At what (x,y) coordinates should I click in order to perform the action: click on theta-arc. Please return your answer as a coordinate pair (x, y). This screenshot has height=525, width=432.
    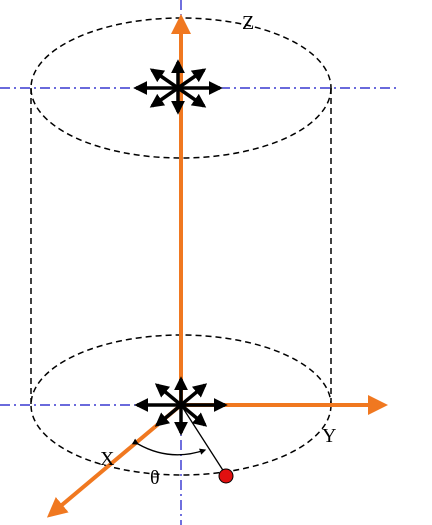
    Looking at the image, I should click on (169, 447).